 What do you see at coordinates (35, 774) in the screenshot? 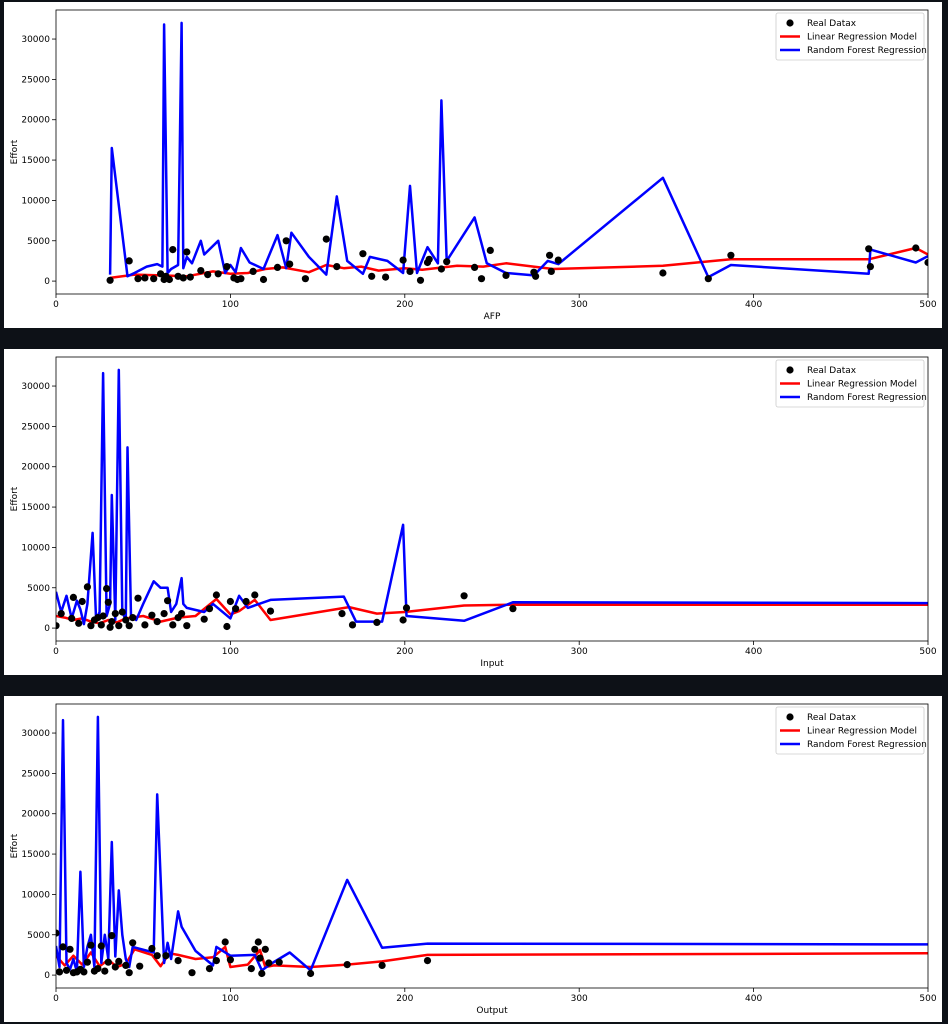
I see `y-tick-label: 25000` at bounding box center [35, 774].